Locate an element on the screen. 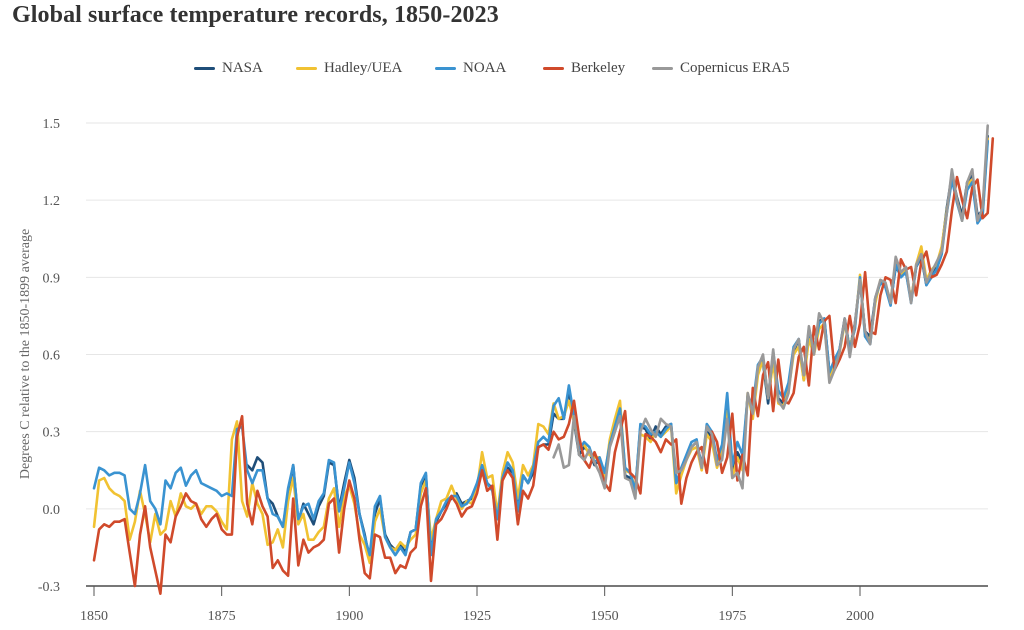 The height and width of the screenshot is (630, 1024). y-axis-ticks: -0.3 0.0 0.3 0.6 0.9 1.2 1.5 is located at coordinates (49, 356).